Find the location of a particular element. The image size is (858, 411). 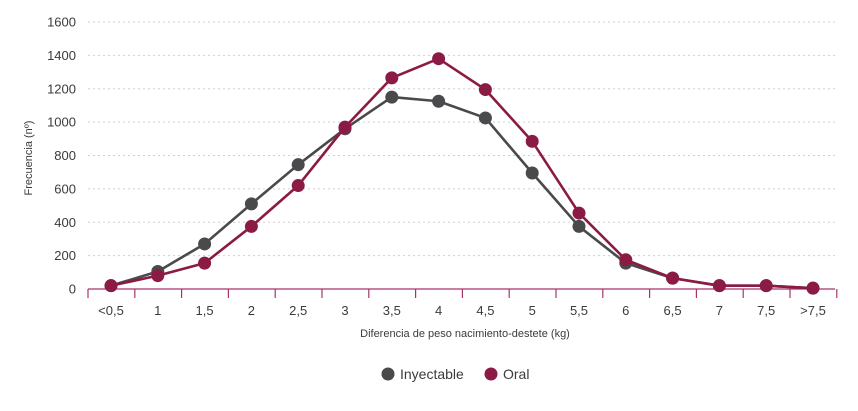

legend-label: Inyectable is located at coordinates (432, 374).